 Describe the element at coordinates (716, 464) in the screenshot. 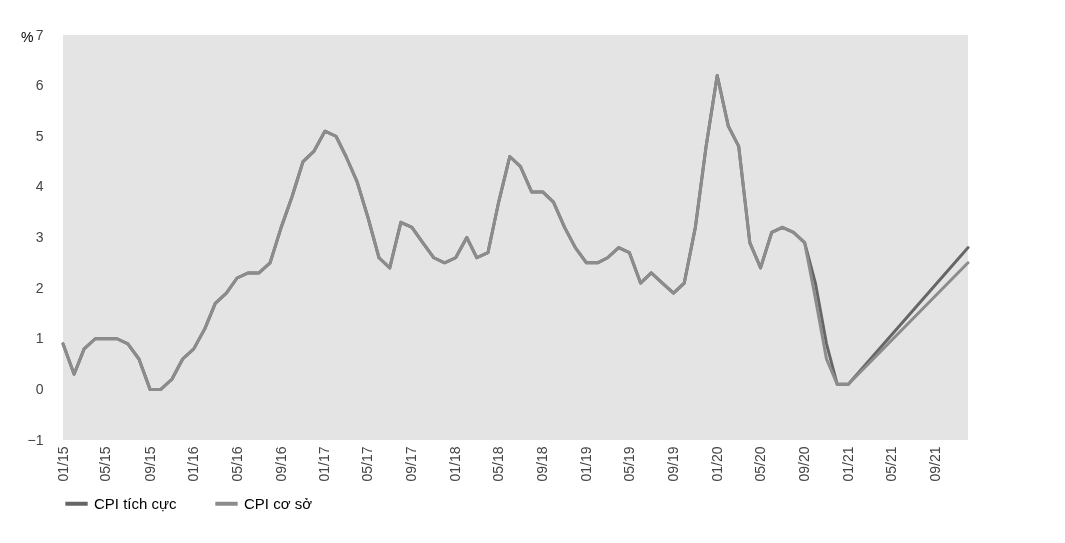

I see `x-tick-label: 01/20` at that location.